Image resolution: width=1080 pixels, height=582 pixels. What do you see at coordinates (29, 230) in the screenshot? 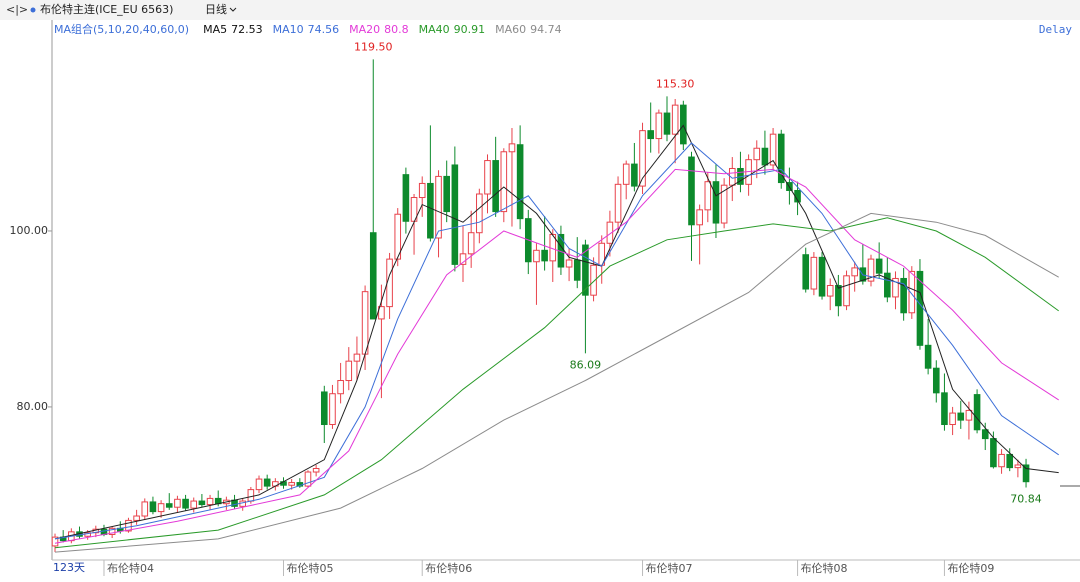
I see `y-tick-label: 100.00` at bounding box center [29, 230].